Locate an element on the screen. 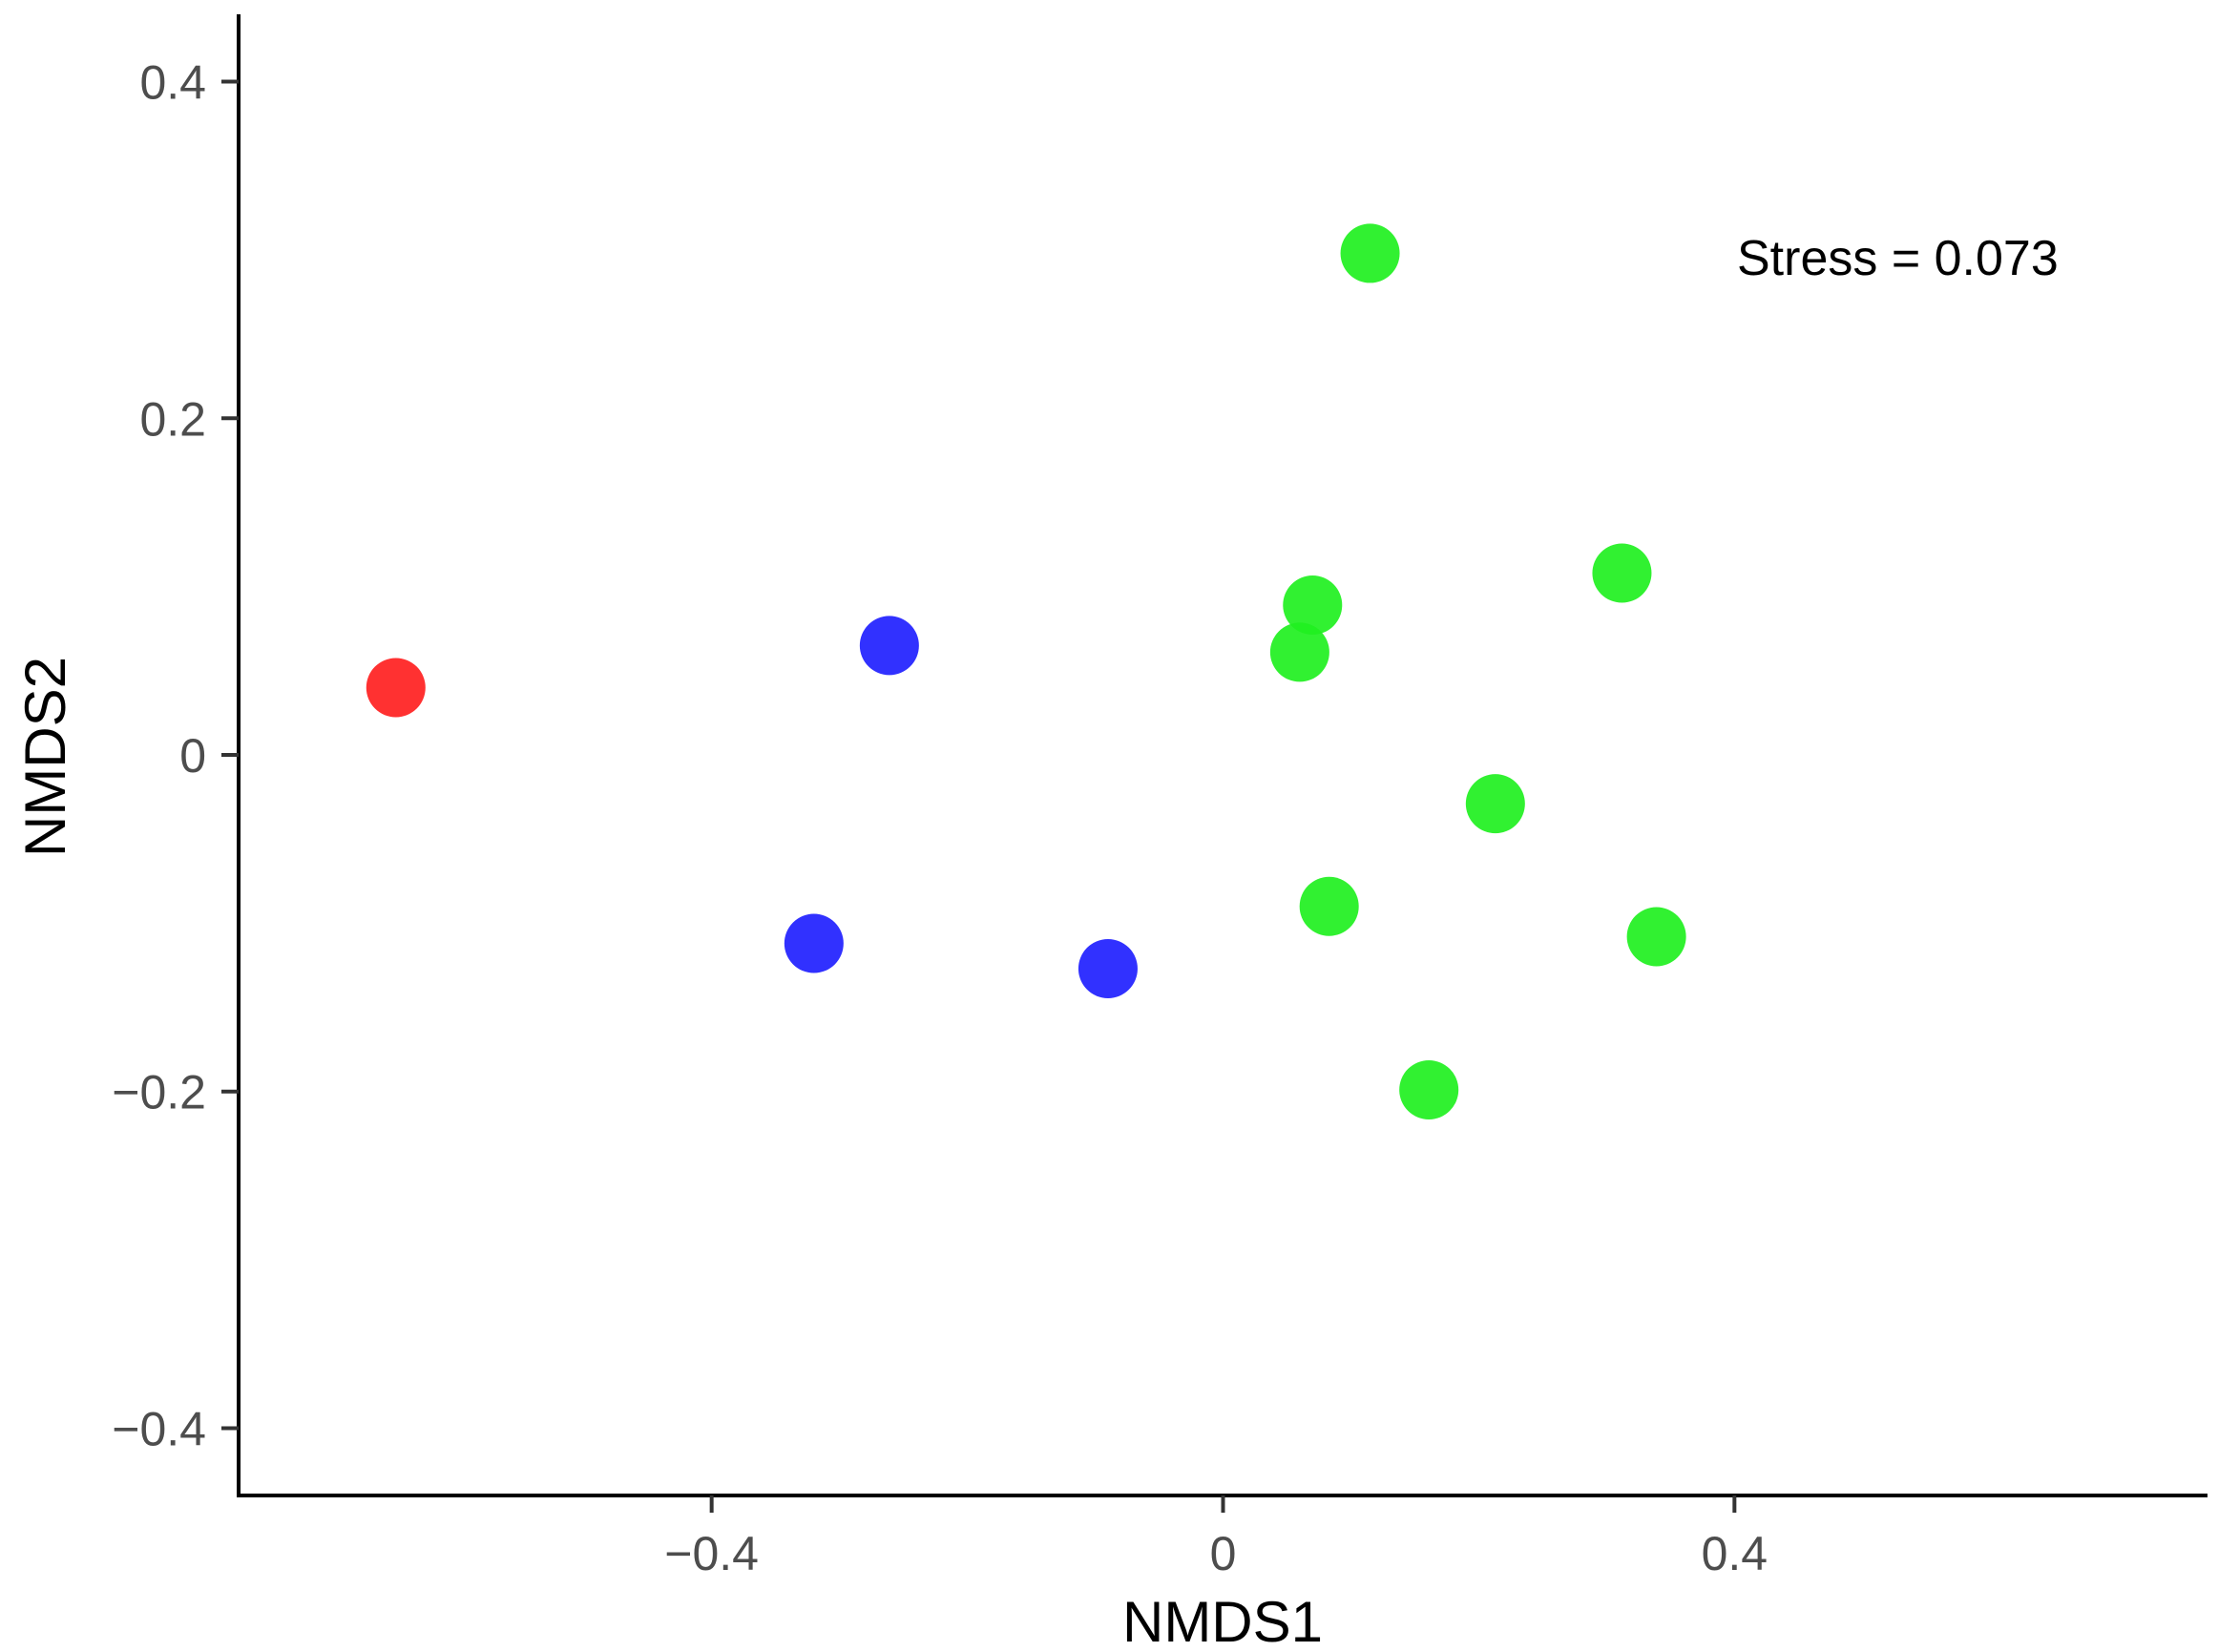 Image resolution: width=2218 pixels, height=1652 pixels. y-axis-title: NMDS2 is located at coordinates (45, 757).